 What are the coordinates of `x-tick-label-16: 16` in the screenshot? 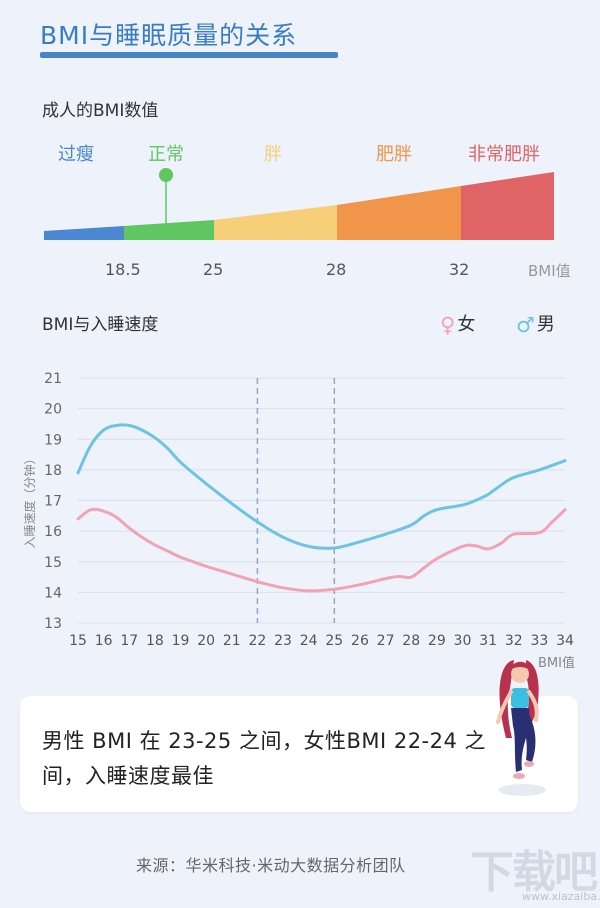 It's located at (104, 641).